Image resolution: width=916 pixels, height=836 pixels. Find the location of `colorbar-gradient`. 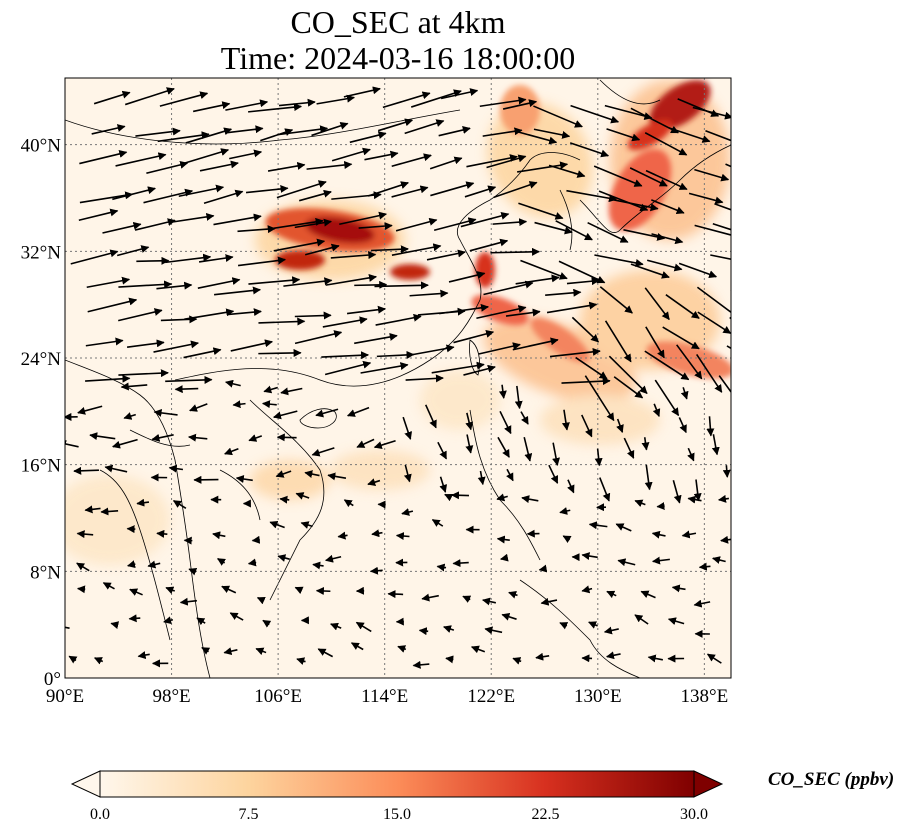

colorbar-gradient is located at coordinates (397, 784).